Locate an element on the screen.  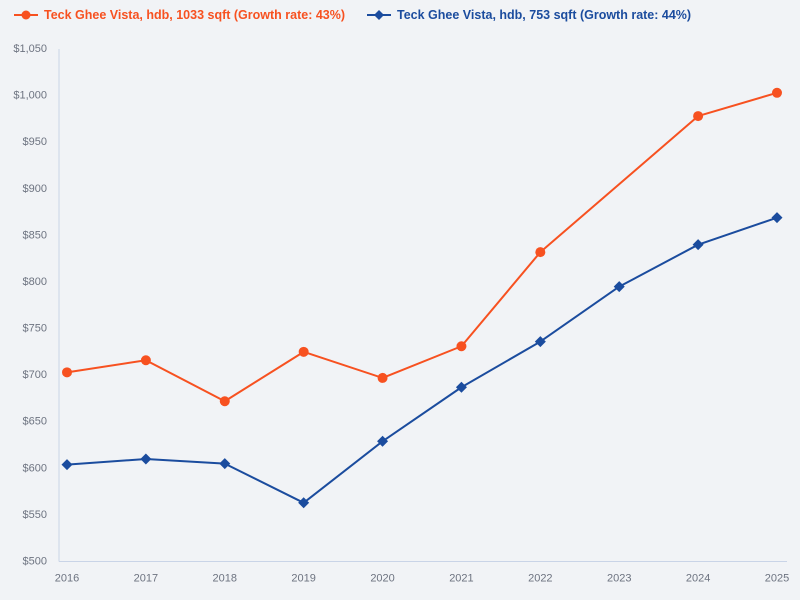
circle-marker-icon is located at coordinates (26, 15).